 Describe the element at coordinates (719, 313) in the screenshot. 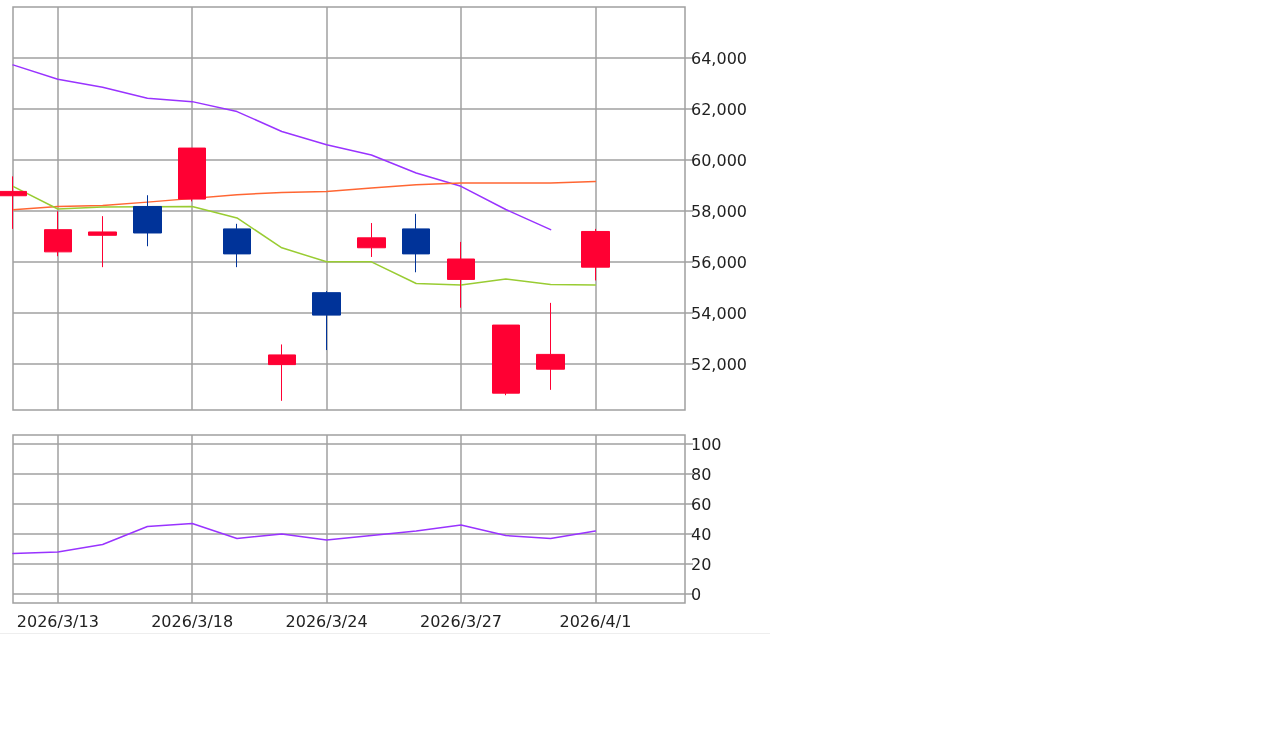

I see `y-tick-label: 54,000` at that location.